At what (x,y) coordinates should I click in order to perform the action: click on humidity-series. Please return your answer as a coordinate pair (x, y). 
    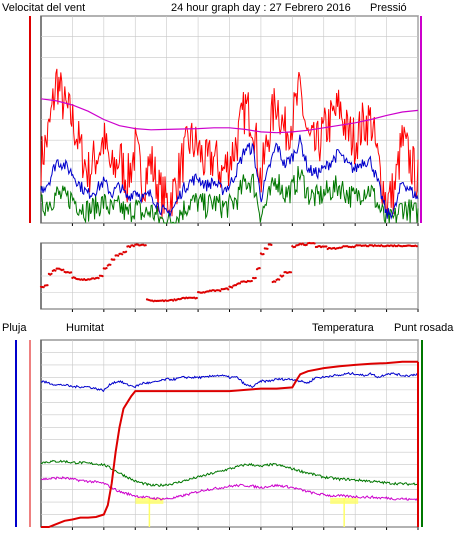
    Looking at the image, I should click on (229, 382).